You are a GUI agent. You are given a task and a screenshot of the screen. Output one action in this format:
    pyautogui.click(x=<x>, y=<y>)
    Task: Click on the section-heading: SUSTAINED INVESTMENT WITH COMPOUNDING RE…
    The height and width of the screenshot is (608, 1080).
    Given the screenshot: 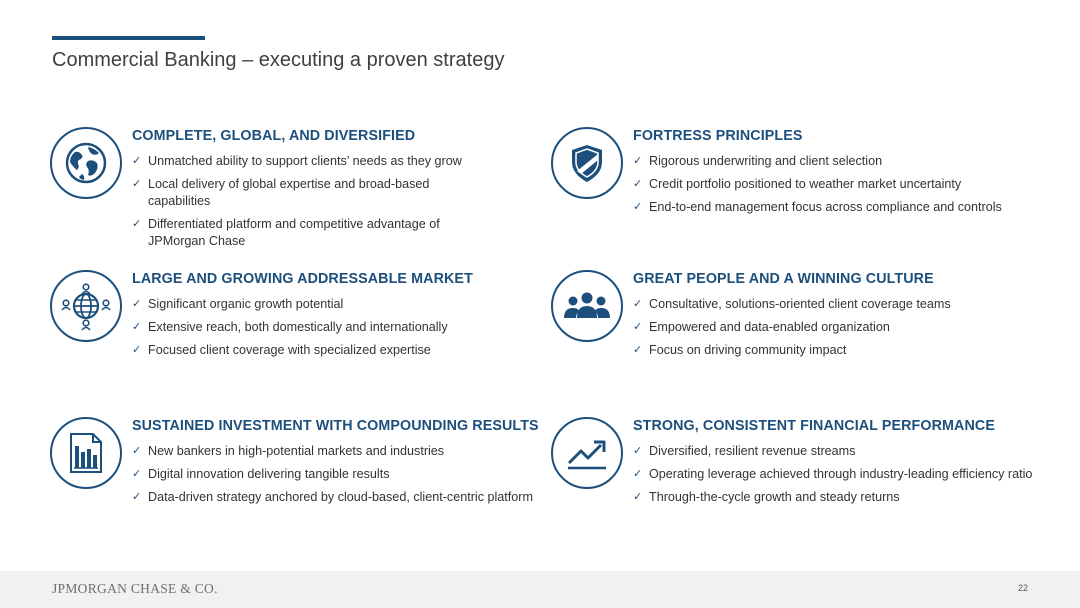 What is the action you would take?
    pyautogui.click(x=335, y=426)
    